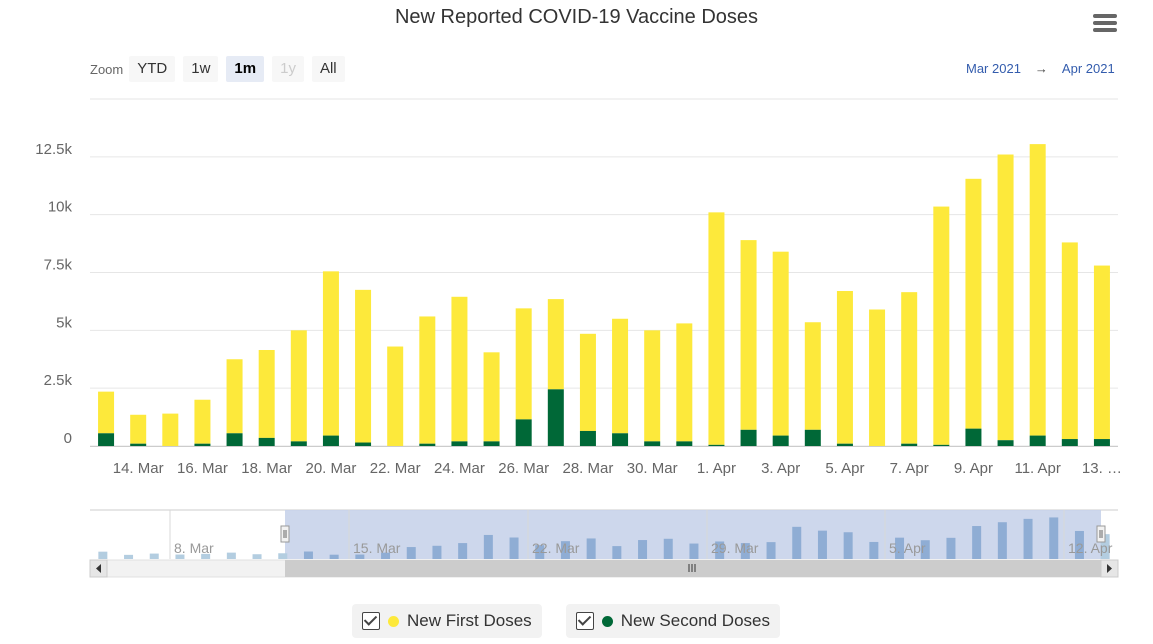 This screenshot has width=1153, height=644. What do you see at coordinates (68, 438) in the screenshot?
I see `y-tick-label: 0` at bounding box center [68, 438].